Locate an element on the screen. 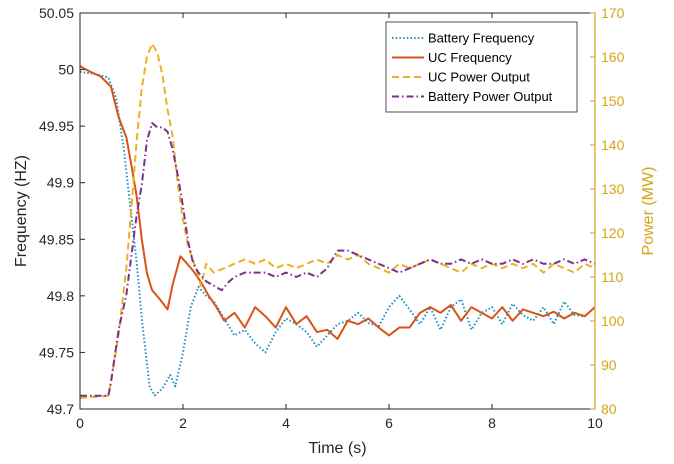 This screenshot has height=464, width=674. y2-tick-label-3: 110 is located at coordinates (612, 277).